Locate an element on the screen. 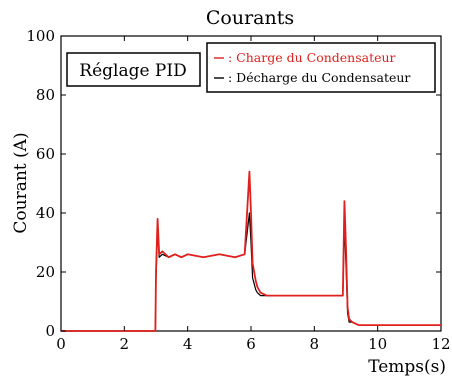  x-tick-label: 6 is located at coordinates (251, 344).